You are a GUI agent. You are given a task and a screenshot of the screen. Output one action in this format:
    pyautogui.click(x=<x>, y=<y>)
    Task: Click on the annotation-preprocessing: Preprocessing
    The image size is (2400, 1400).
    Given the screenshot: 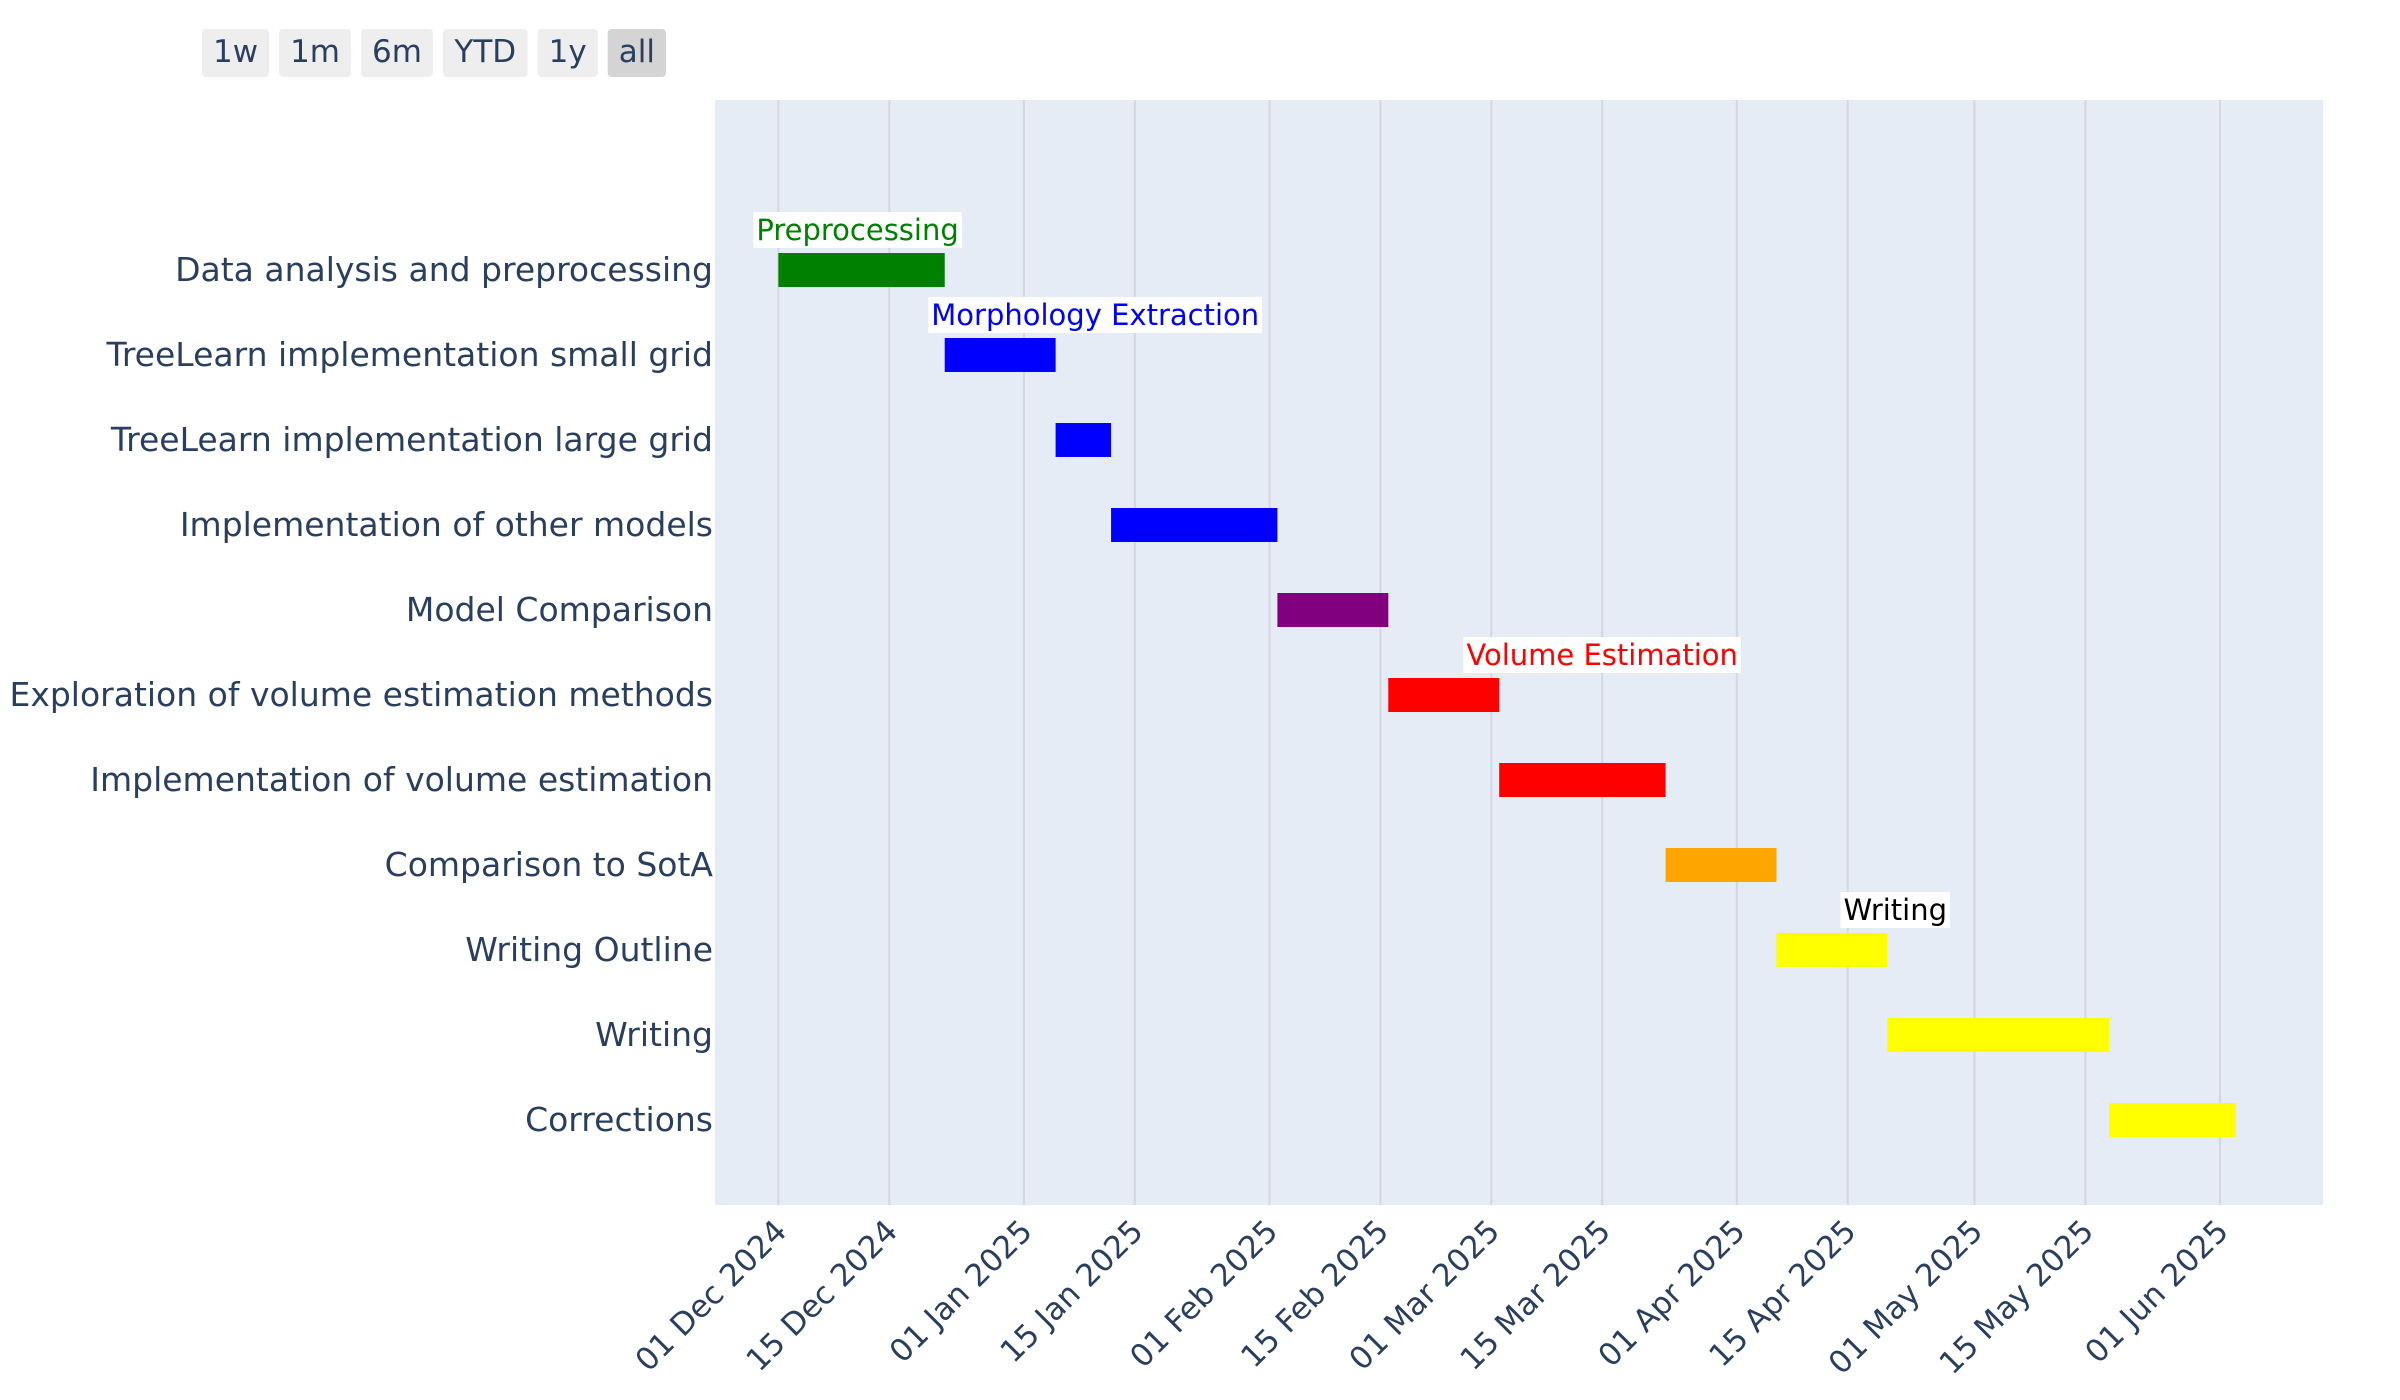 What is the action you would take?
    pyautogui.click(x=857, y=230)
    